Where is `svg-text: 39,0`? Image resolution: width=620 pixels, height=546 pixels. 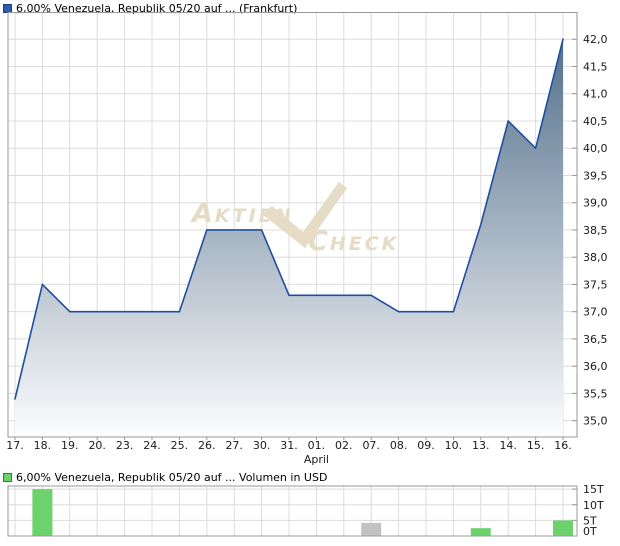
svg-text: 39,0 is located at coordinates (595, 203).